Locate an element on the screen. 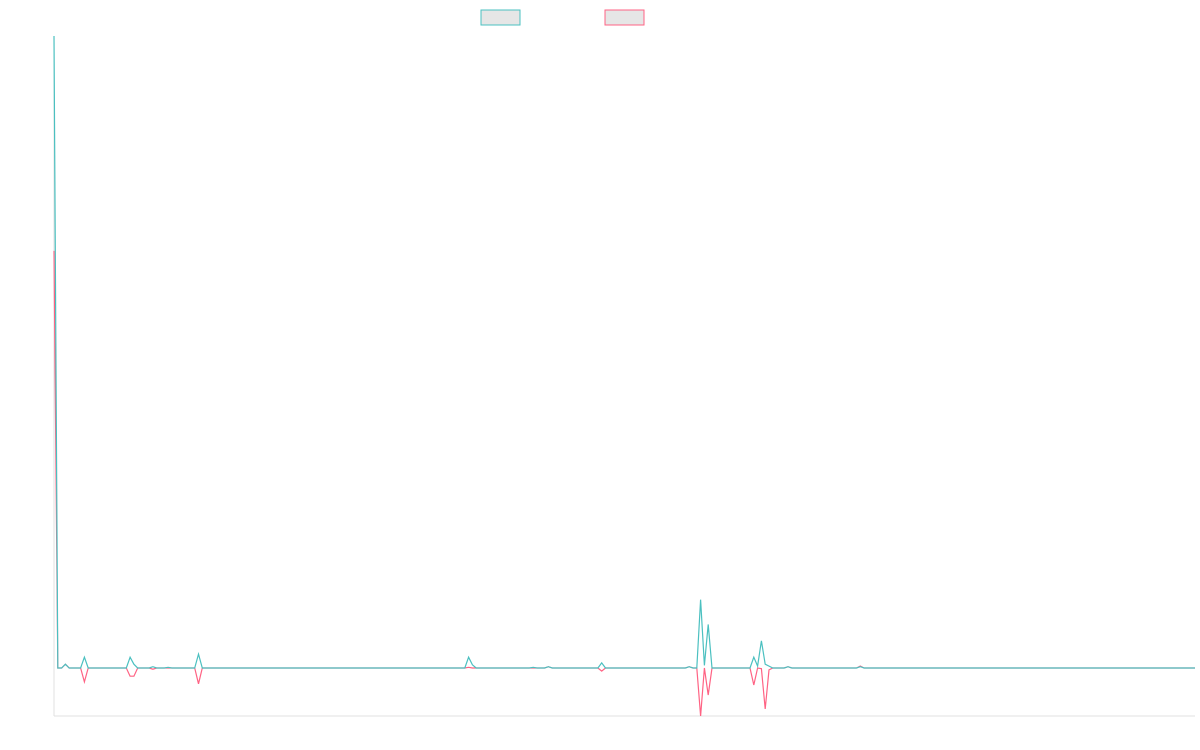 The image size is (1200, 750). legend is located at coordinates (562, 17).